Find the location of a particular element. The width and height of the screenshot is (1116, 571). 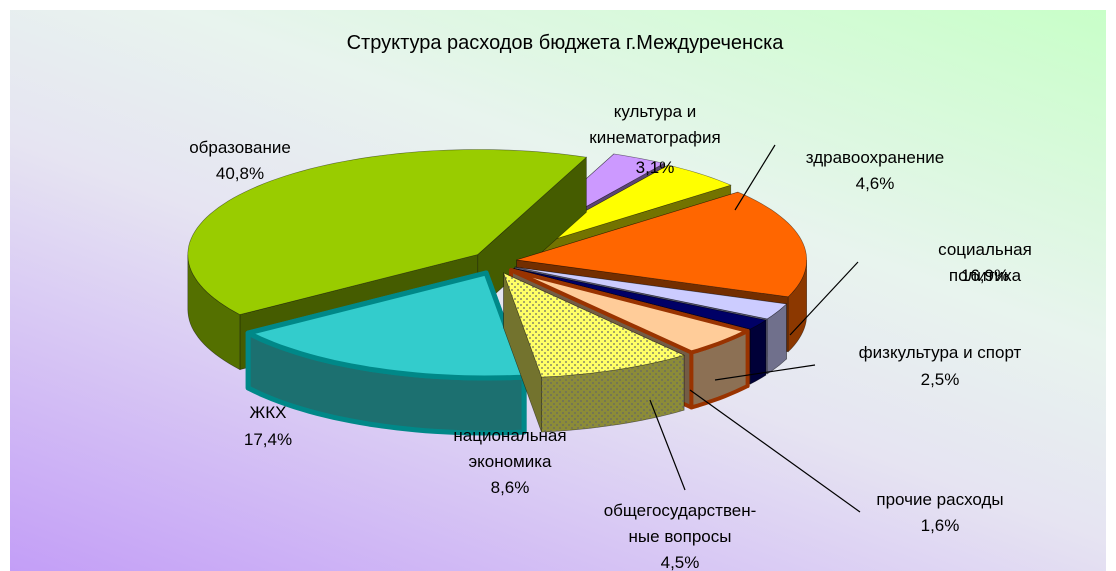

value-label: 3,1% is located at coordinates (655, 167).